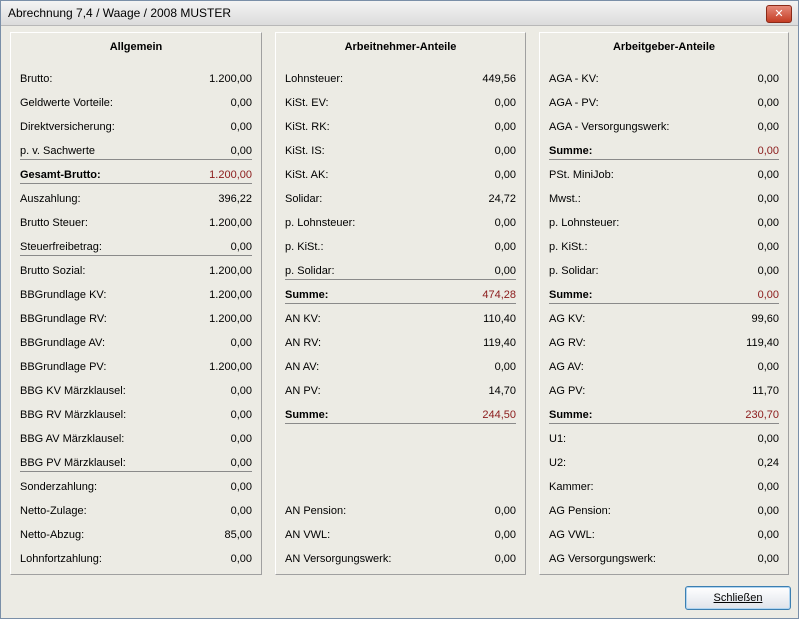  Describe the element at coordinates (609, 127) in the screenshot. I see `row-label: AGA - Versorgungswerk:` at that location.